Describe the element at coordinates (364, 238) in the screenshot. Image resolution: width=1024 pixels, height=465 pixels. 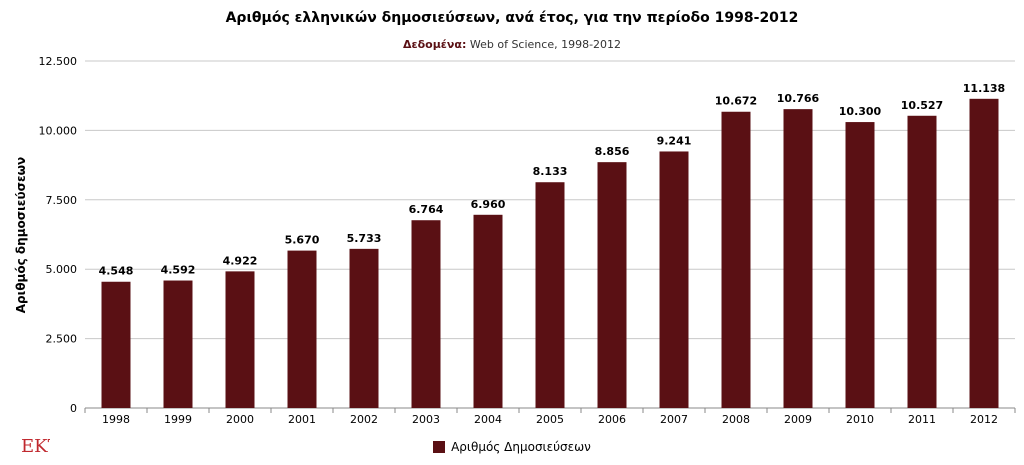
I see `data-label: 5.733` at that location.